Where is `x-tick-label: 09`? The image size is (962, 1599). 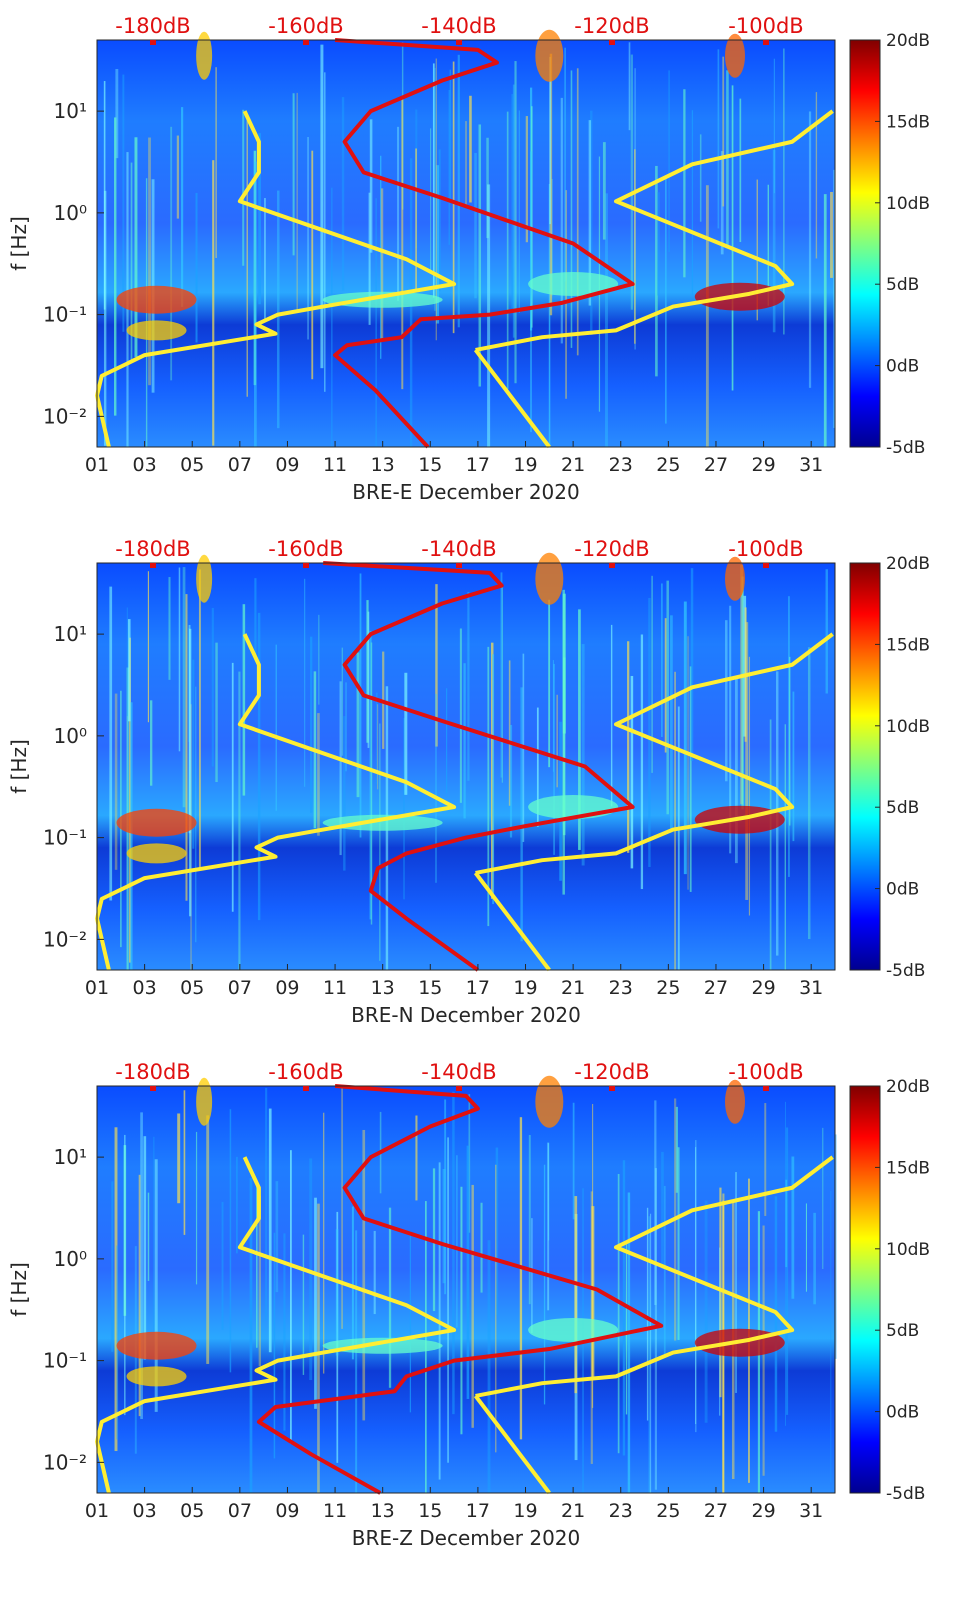 x-tick-label: 09 is located at coordinates (287, 988).